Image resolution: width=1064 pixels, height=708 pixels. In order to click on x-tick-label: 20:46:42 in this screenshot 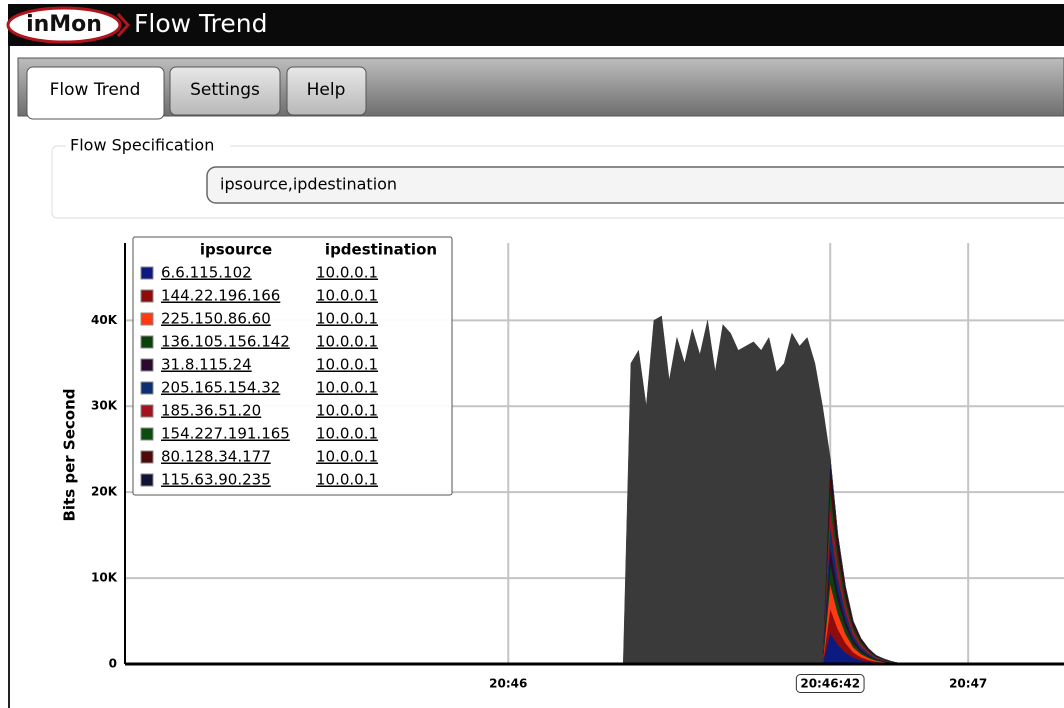, I will do `click(830, 684)`.